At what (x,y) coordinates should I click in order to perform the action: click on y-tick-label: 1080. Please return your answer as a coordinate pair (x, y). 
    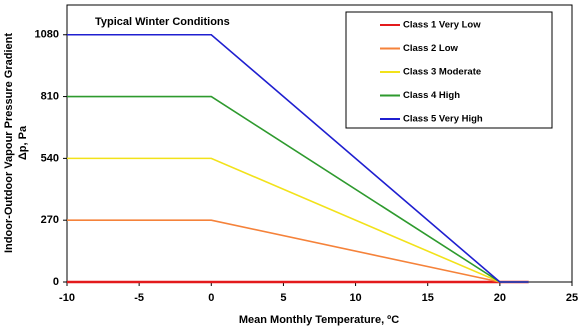
    Looking at the image, I should click on (47, 35).